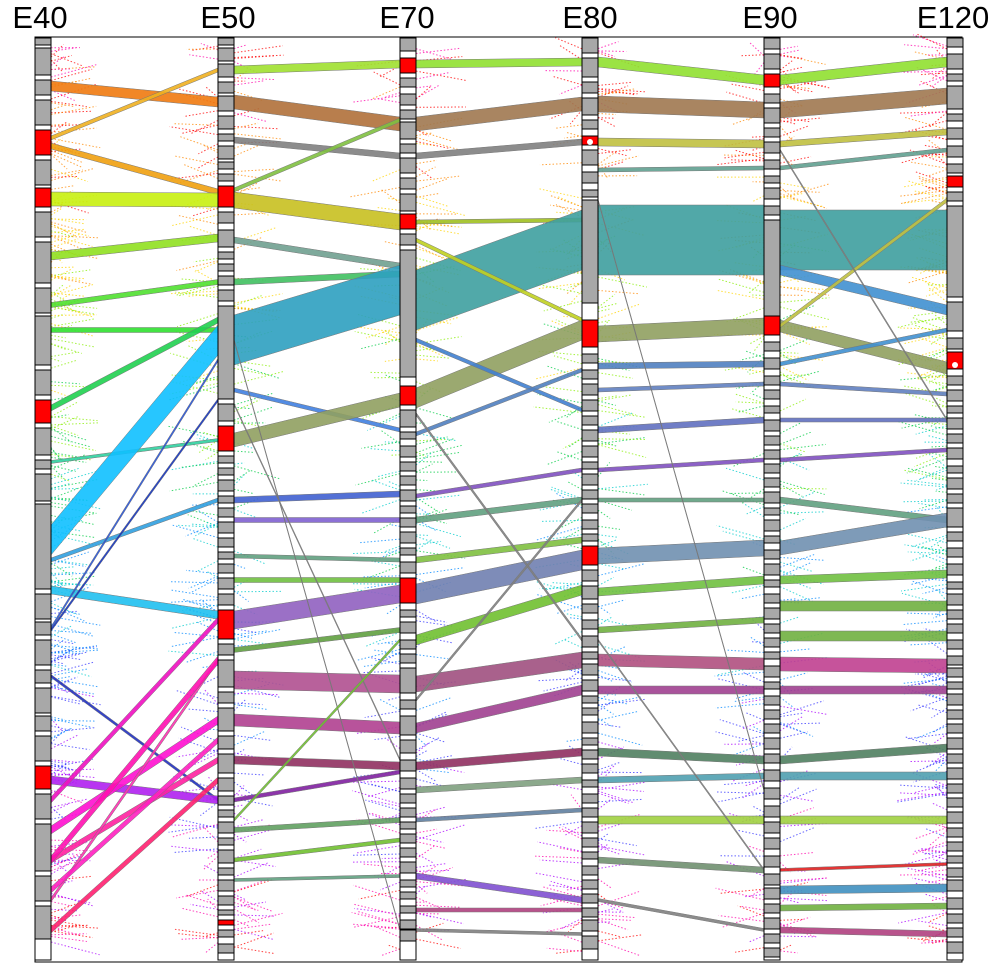 The height and width of the screenshot is (974, 1000). What do you see at coordinates (226, 624) in the screenshot?
I see `cluster-node-highlight` at bounding box center [226, 624].